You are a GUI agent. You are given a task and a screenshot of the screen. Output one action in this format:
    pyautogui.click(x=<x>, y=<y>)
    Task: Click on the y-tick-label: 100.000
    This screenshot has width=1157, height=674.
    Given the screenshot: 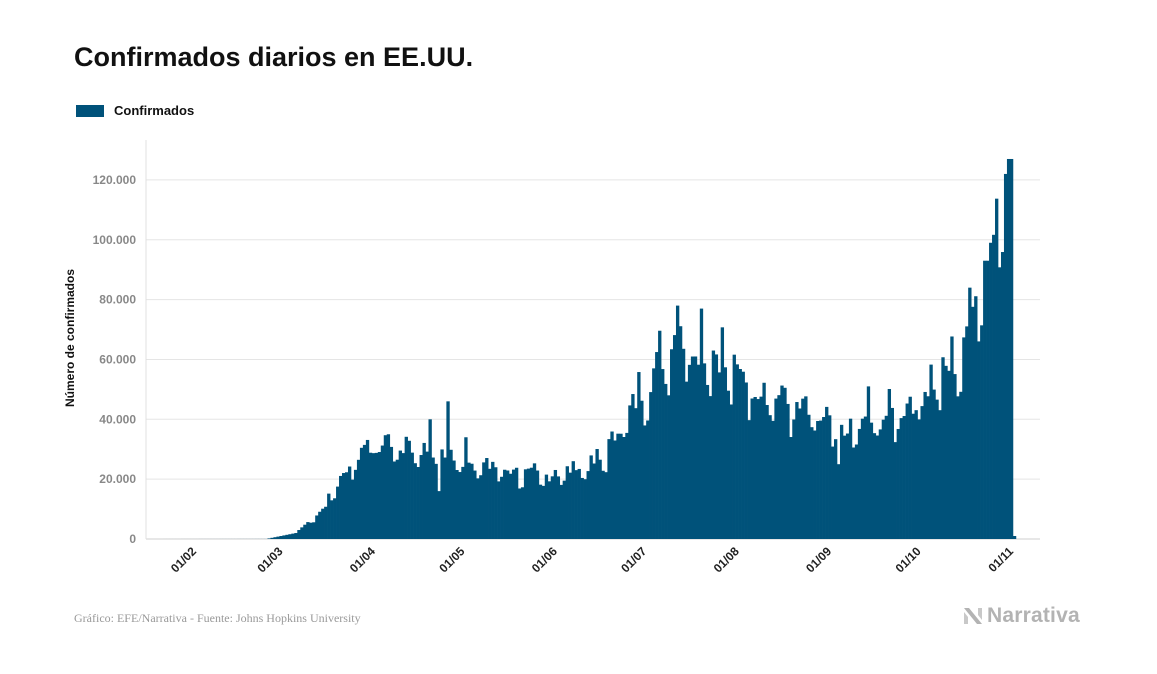 What is the action you would take?
    pyautogui.click(x=115, y=240)
    